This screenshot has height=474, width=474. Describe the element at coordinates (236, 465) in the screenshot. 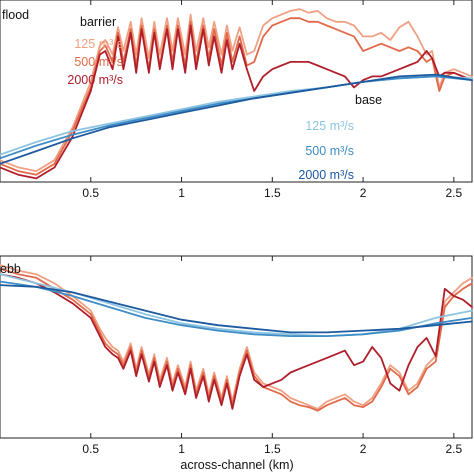

I see `x-axis-label: across-channel (km)` at that location.